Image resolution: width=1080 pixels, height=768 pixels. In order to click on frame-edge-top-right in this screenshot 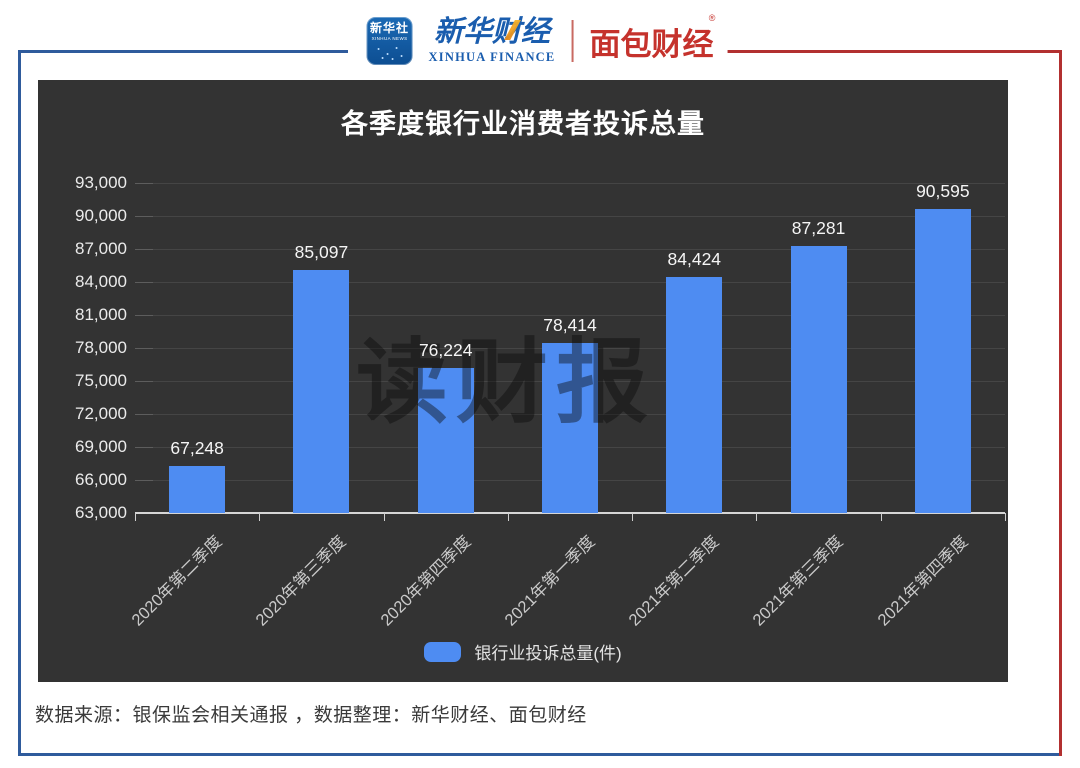, I will do `click(886, 51)`.